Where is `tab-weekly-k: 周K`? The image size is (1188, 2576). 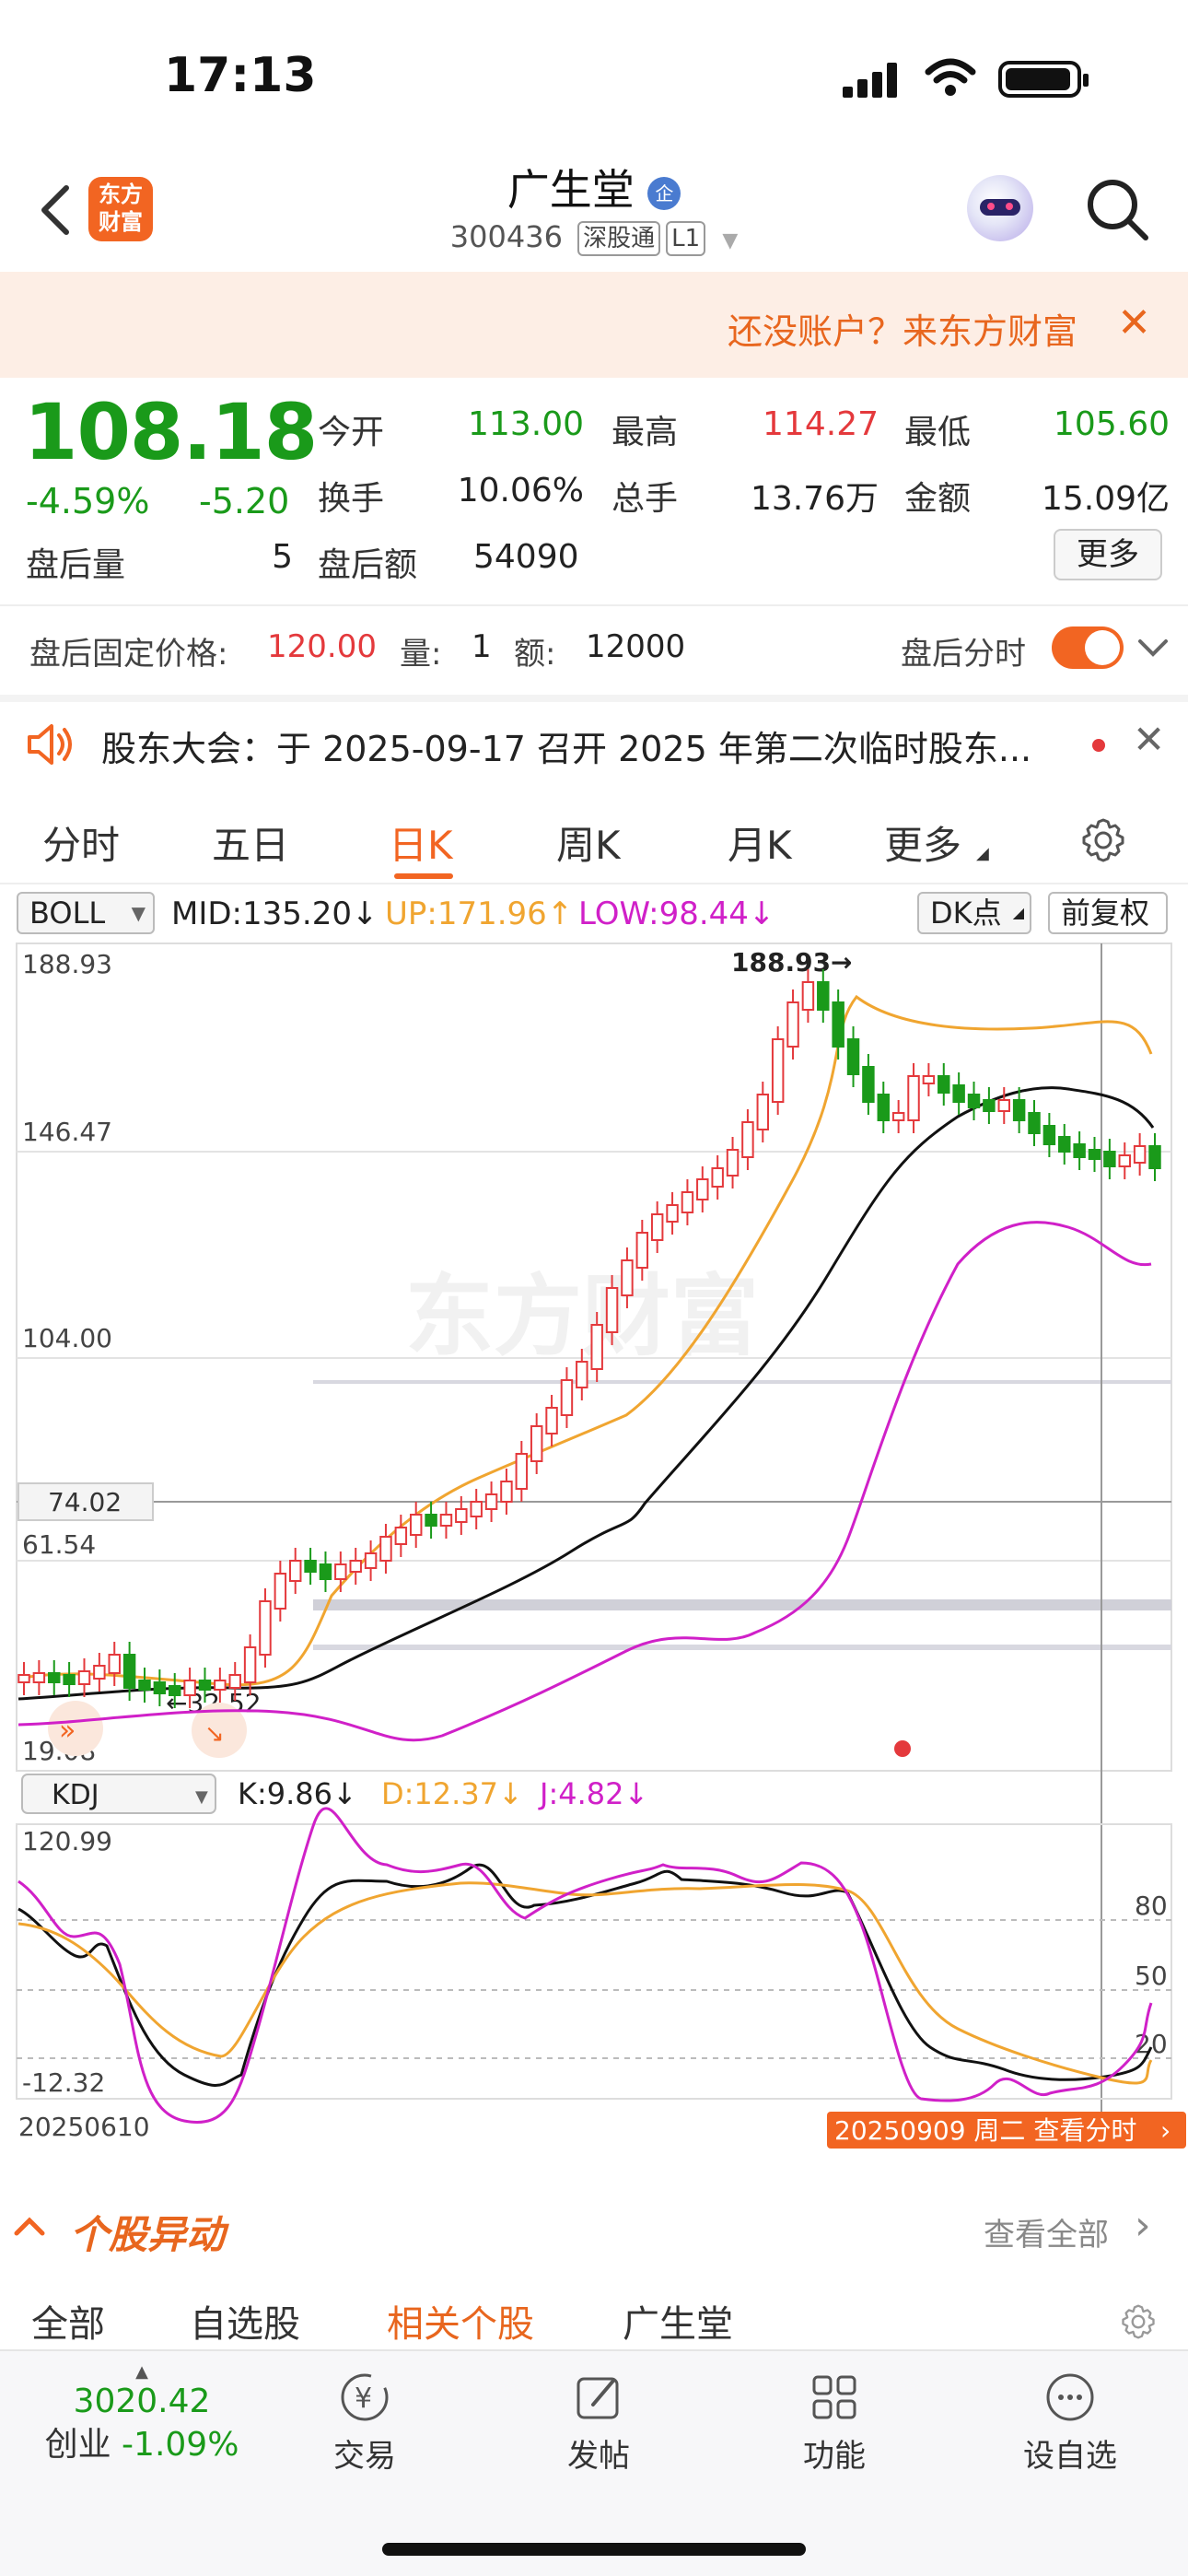 tab-weekly-k: 周K is located at coordinates (588, 845).